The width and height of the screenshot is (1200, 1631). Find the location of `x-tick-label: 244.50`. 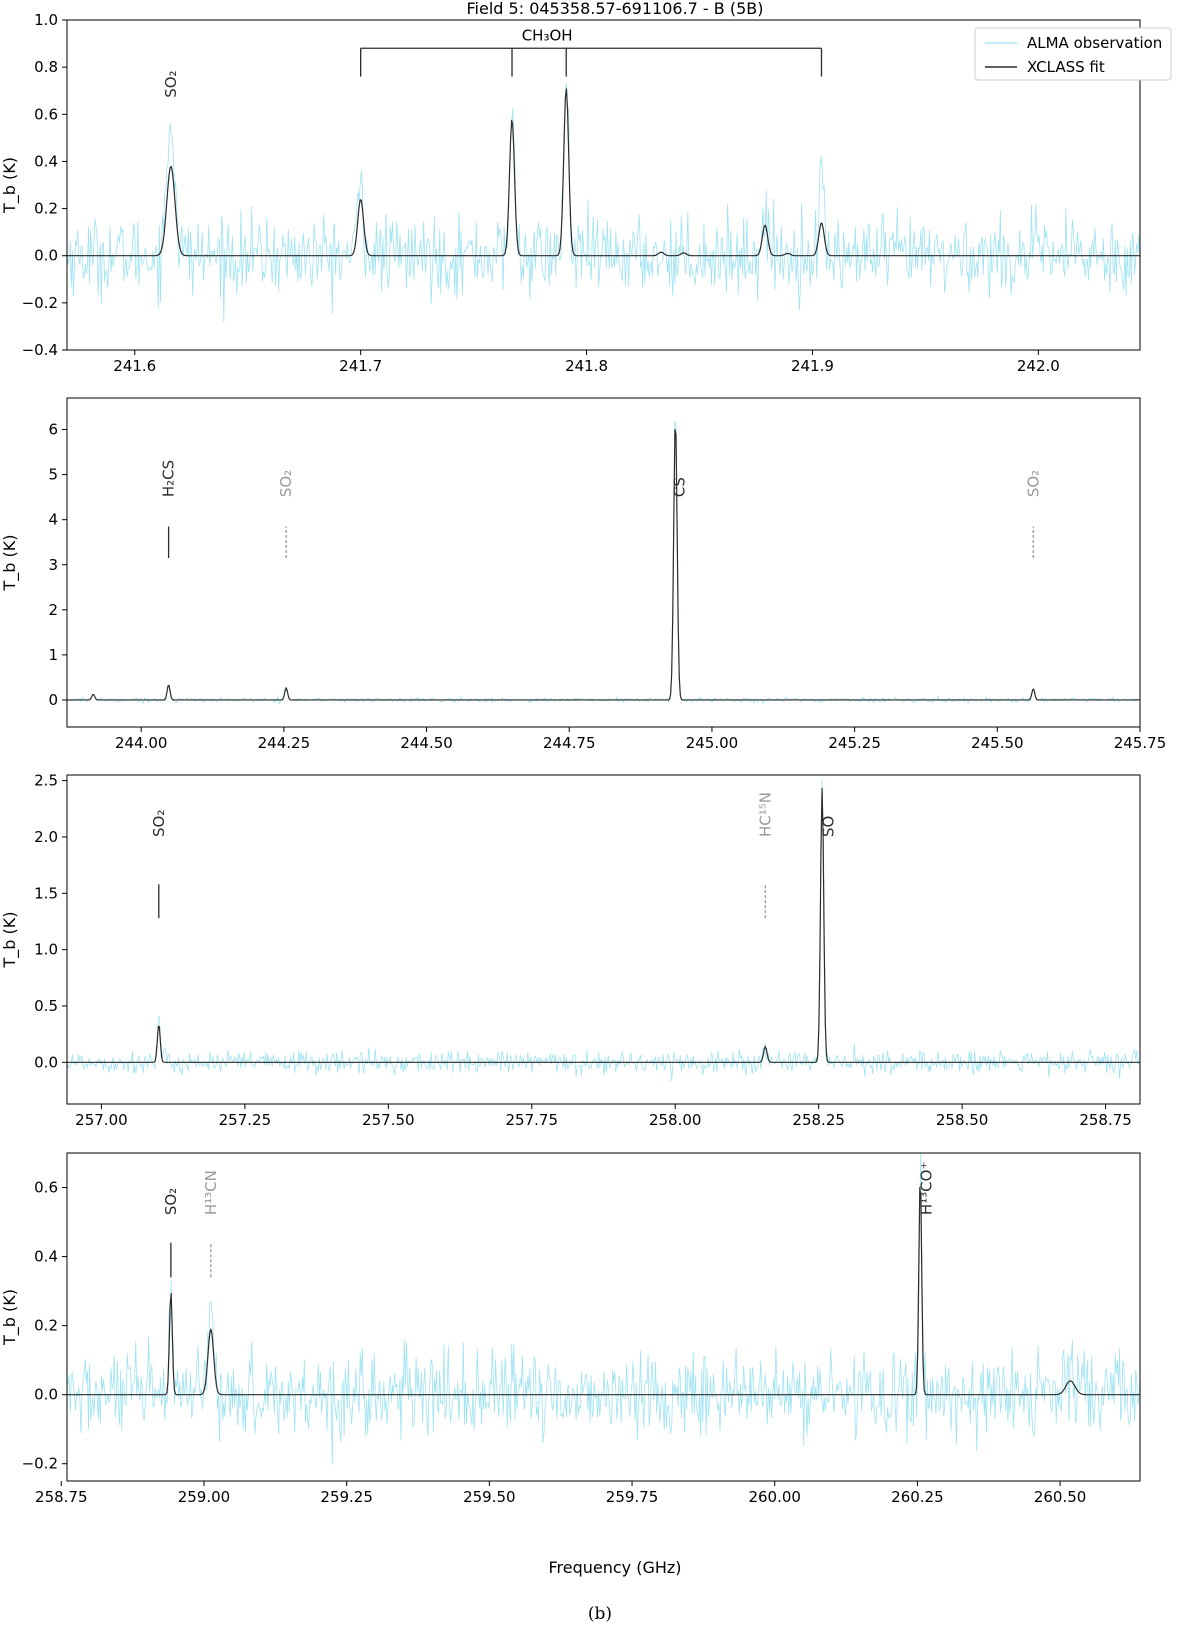

x-tick-label: 244.50 is located at coordinates (426, 743).